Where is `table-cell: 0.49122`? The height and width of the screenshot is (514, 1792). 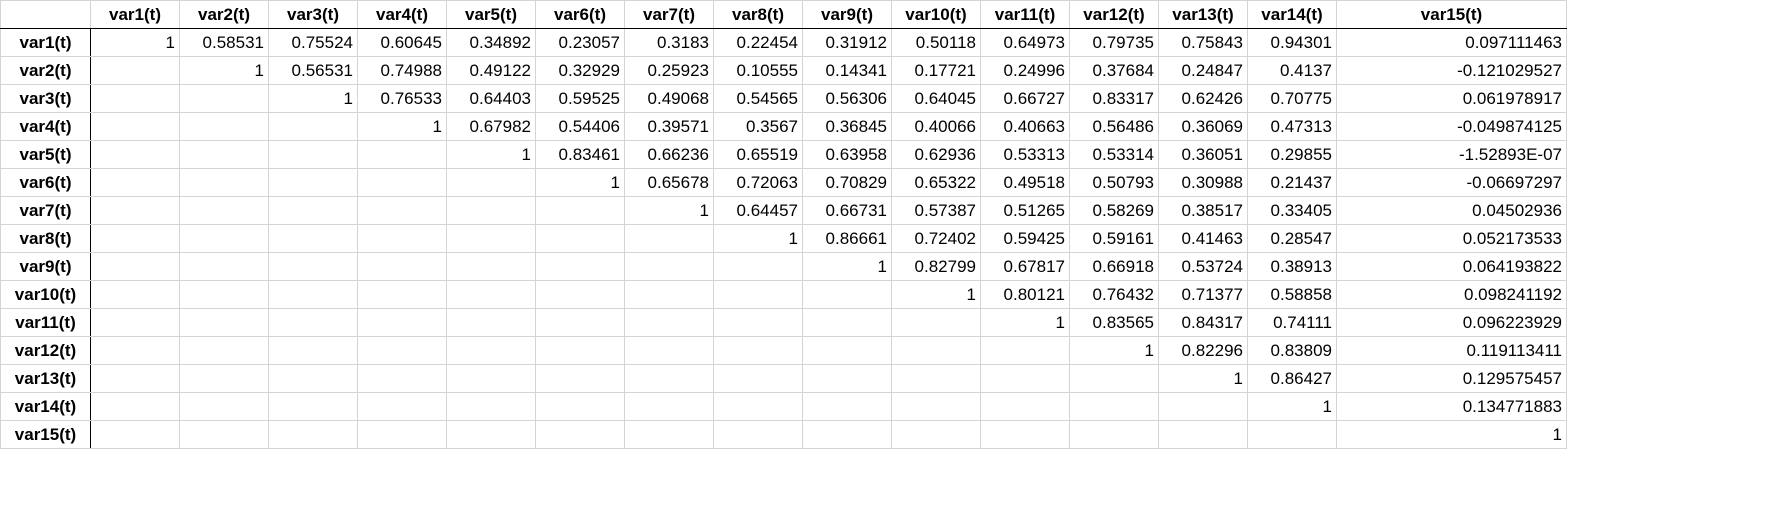 table-cell: 0.49122 is located at coordinates (491, 70).